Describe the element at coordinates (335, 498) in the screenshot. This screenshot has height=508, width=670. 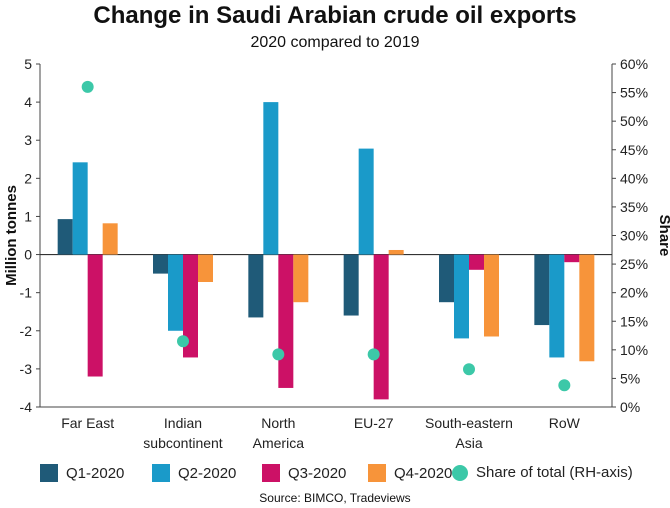
I see `source-note: Source: BIMCO, Tradeviews` at that location.